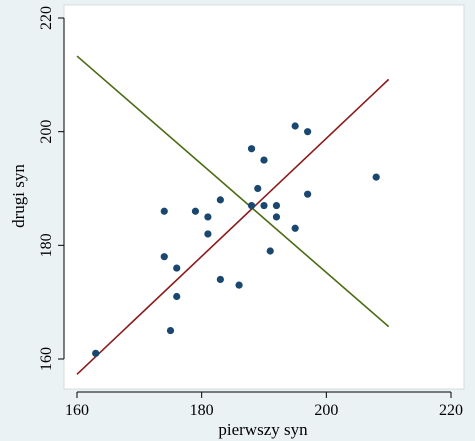  What do you see at coordinates (46, 132) in the screenshot?
I see `y-tick-label: 200` at bounding box center [46, 132].